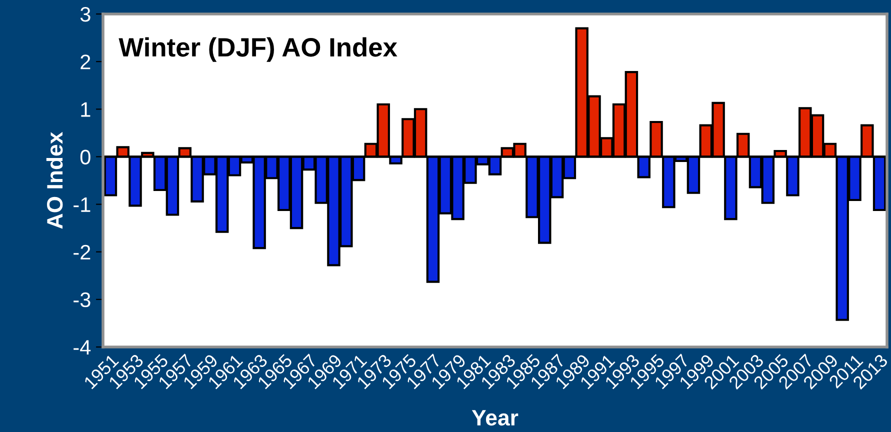 The height and width of the screenshot is (432, 891). Describe the element at coordinates (85, 62) in the screenshot. I see `y-tick-label: 2` at that location.